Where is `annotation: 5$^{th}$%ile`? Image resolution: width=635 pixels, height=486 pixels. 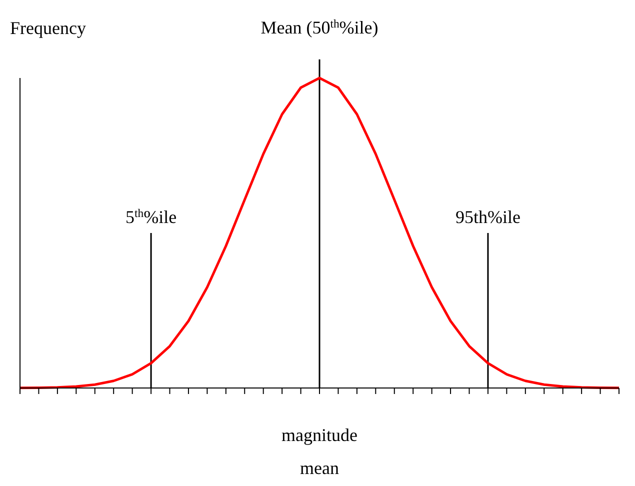
annotation: 5$^{th}$%ile is located at coordinates (151, 216).